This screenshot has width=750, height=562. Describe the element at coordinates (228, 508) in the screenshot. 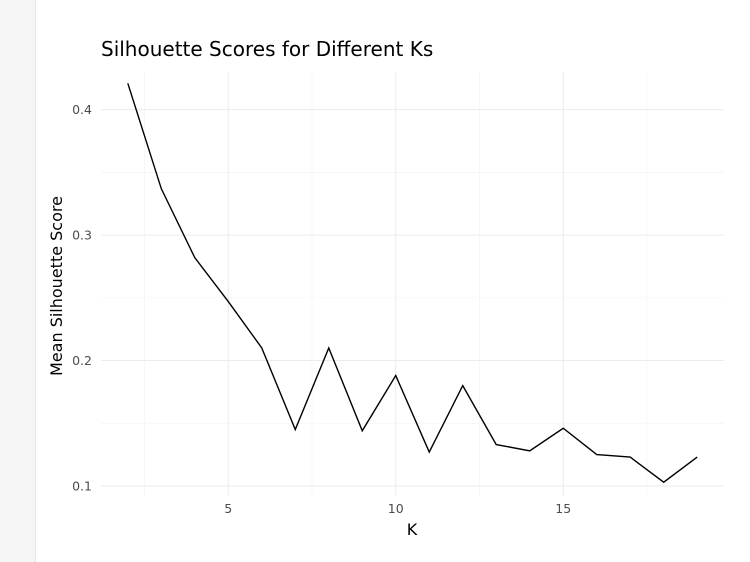

I see `x-tick-label: 5` at that location.